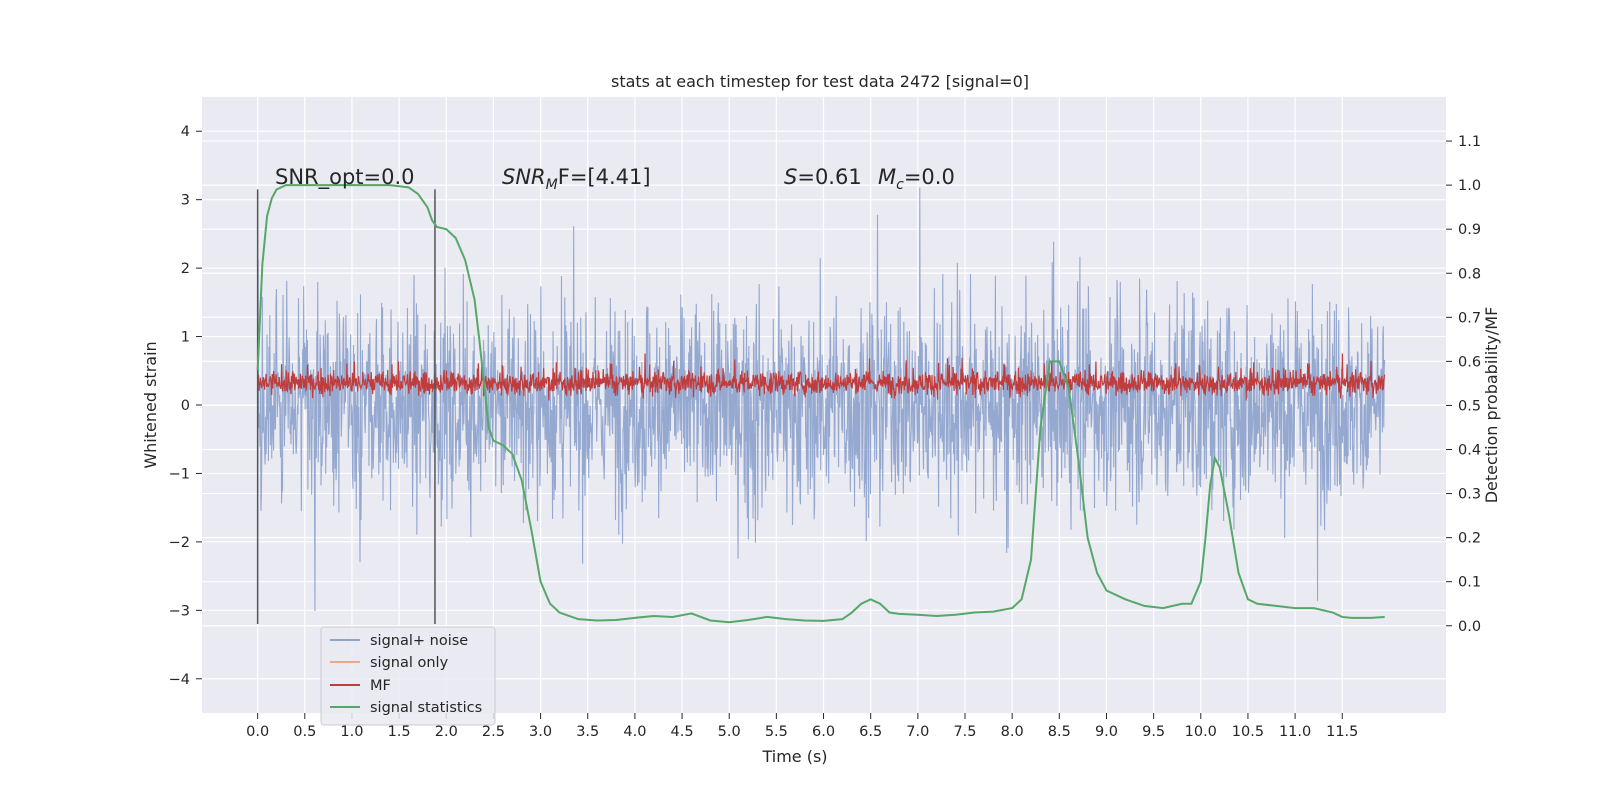 This screenshot has width=1600, height=800. Describe the element at coordinates (776, 732) in the screenshot. I see `x-tick-label: 5.5` at that location.